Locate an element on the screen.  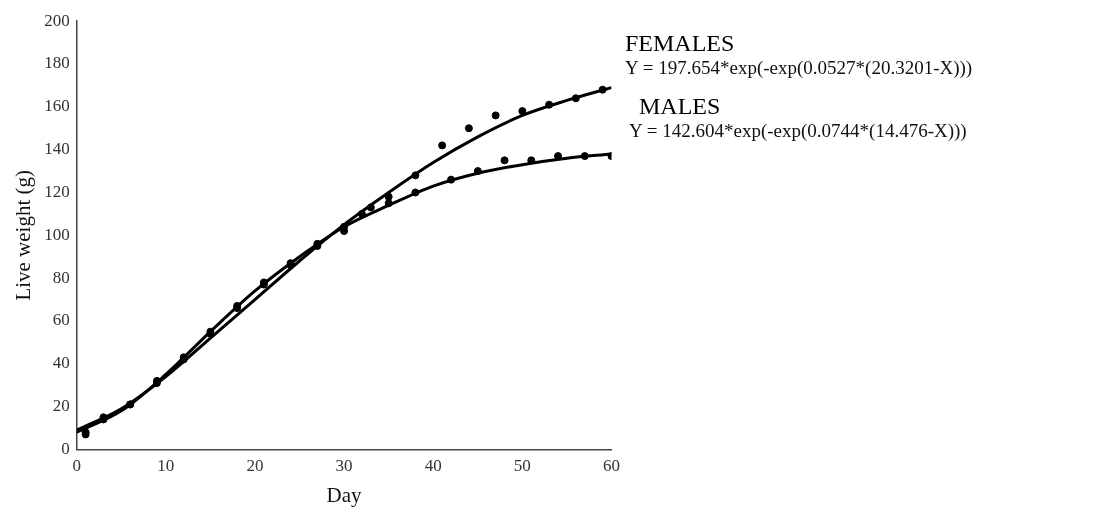
text: Y = 197.654*exp(-exp(0.0527*(20.3201-X))) is located at coordinates (799, 68).